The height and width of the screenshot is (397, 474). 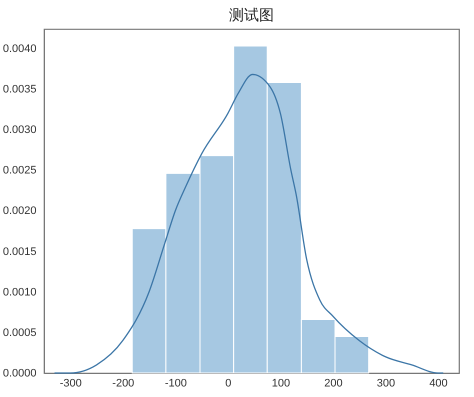 What do you see at coordinates (71, 384) in the screenshot?
I see `x-tick-label: -300` at bounding box center [71, 384].